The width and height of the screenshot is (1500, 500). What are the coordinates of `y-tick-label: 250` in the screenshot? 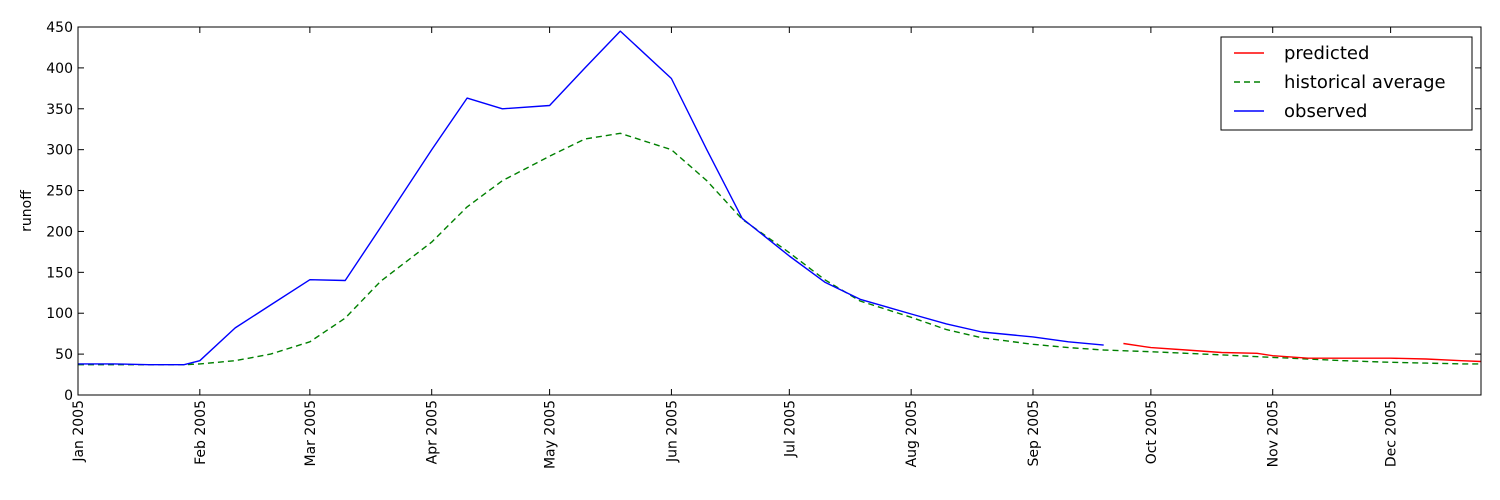 It's located at (59, 192).